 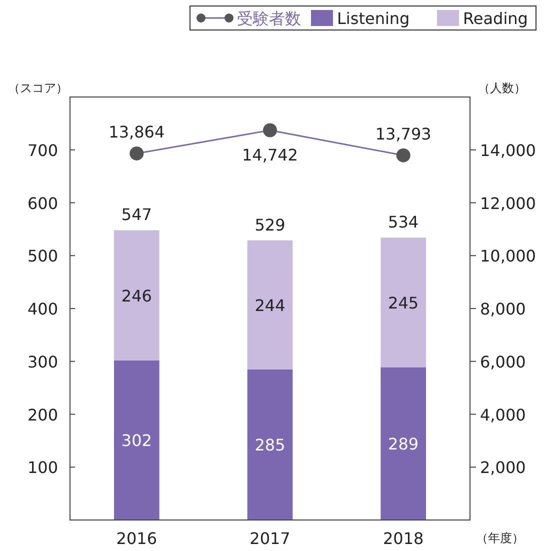 I want to click on y2-tick-label: 10,000, so click(x=508, y=256).